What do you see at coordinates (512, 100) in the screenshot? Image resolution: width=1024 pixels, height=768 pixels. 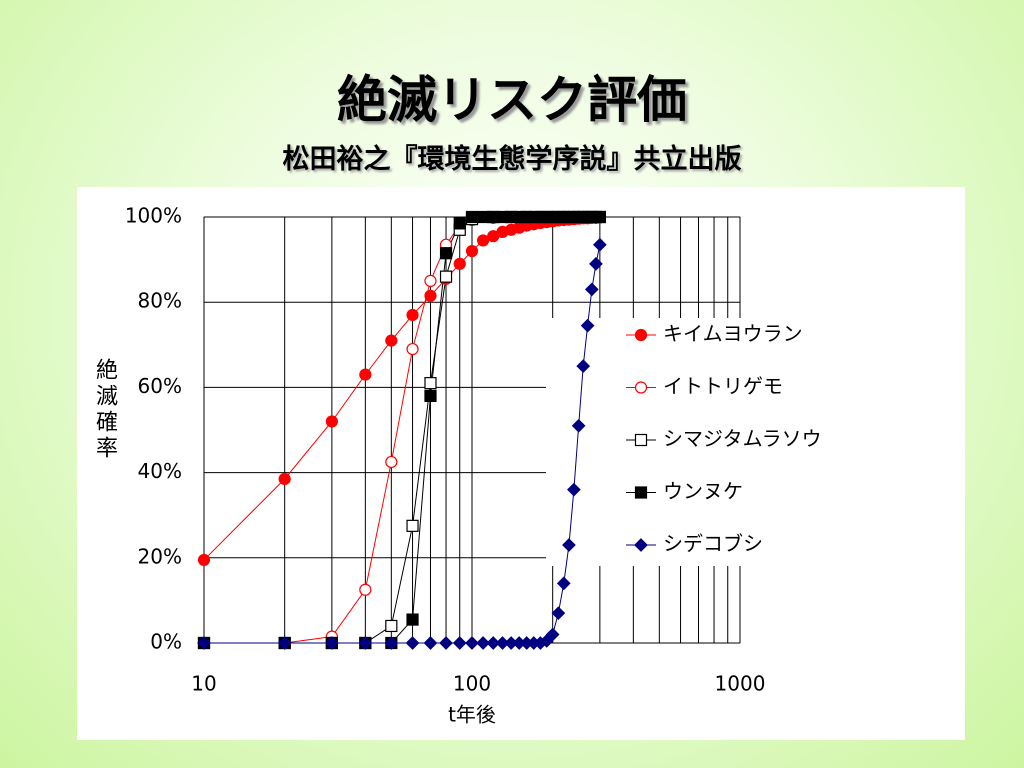 I see `title: 絶滅リスク評価` at bounding box center [512, 100].